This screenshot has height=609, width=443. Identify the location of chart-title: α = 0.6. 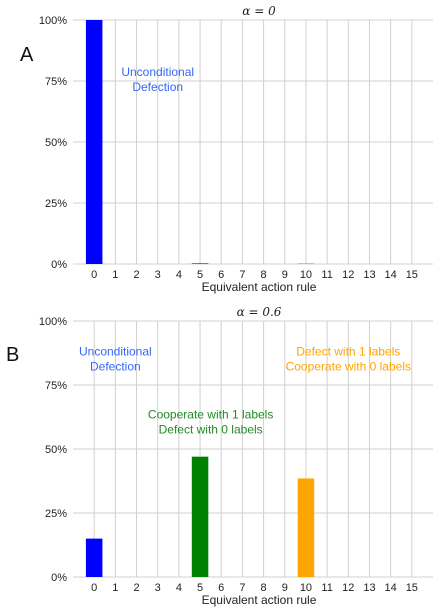
(259, 312).